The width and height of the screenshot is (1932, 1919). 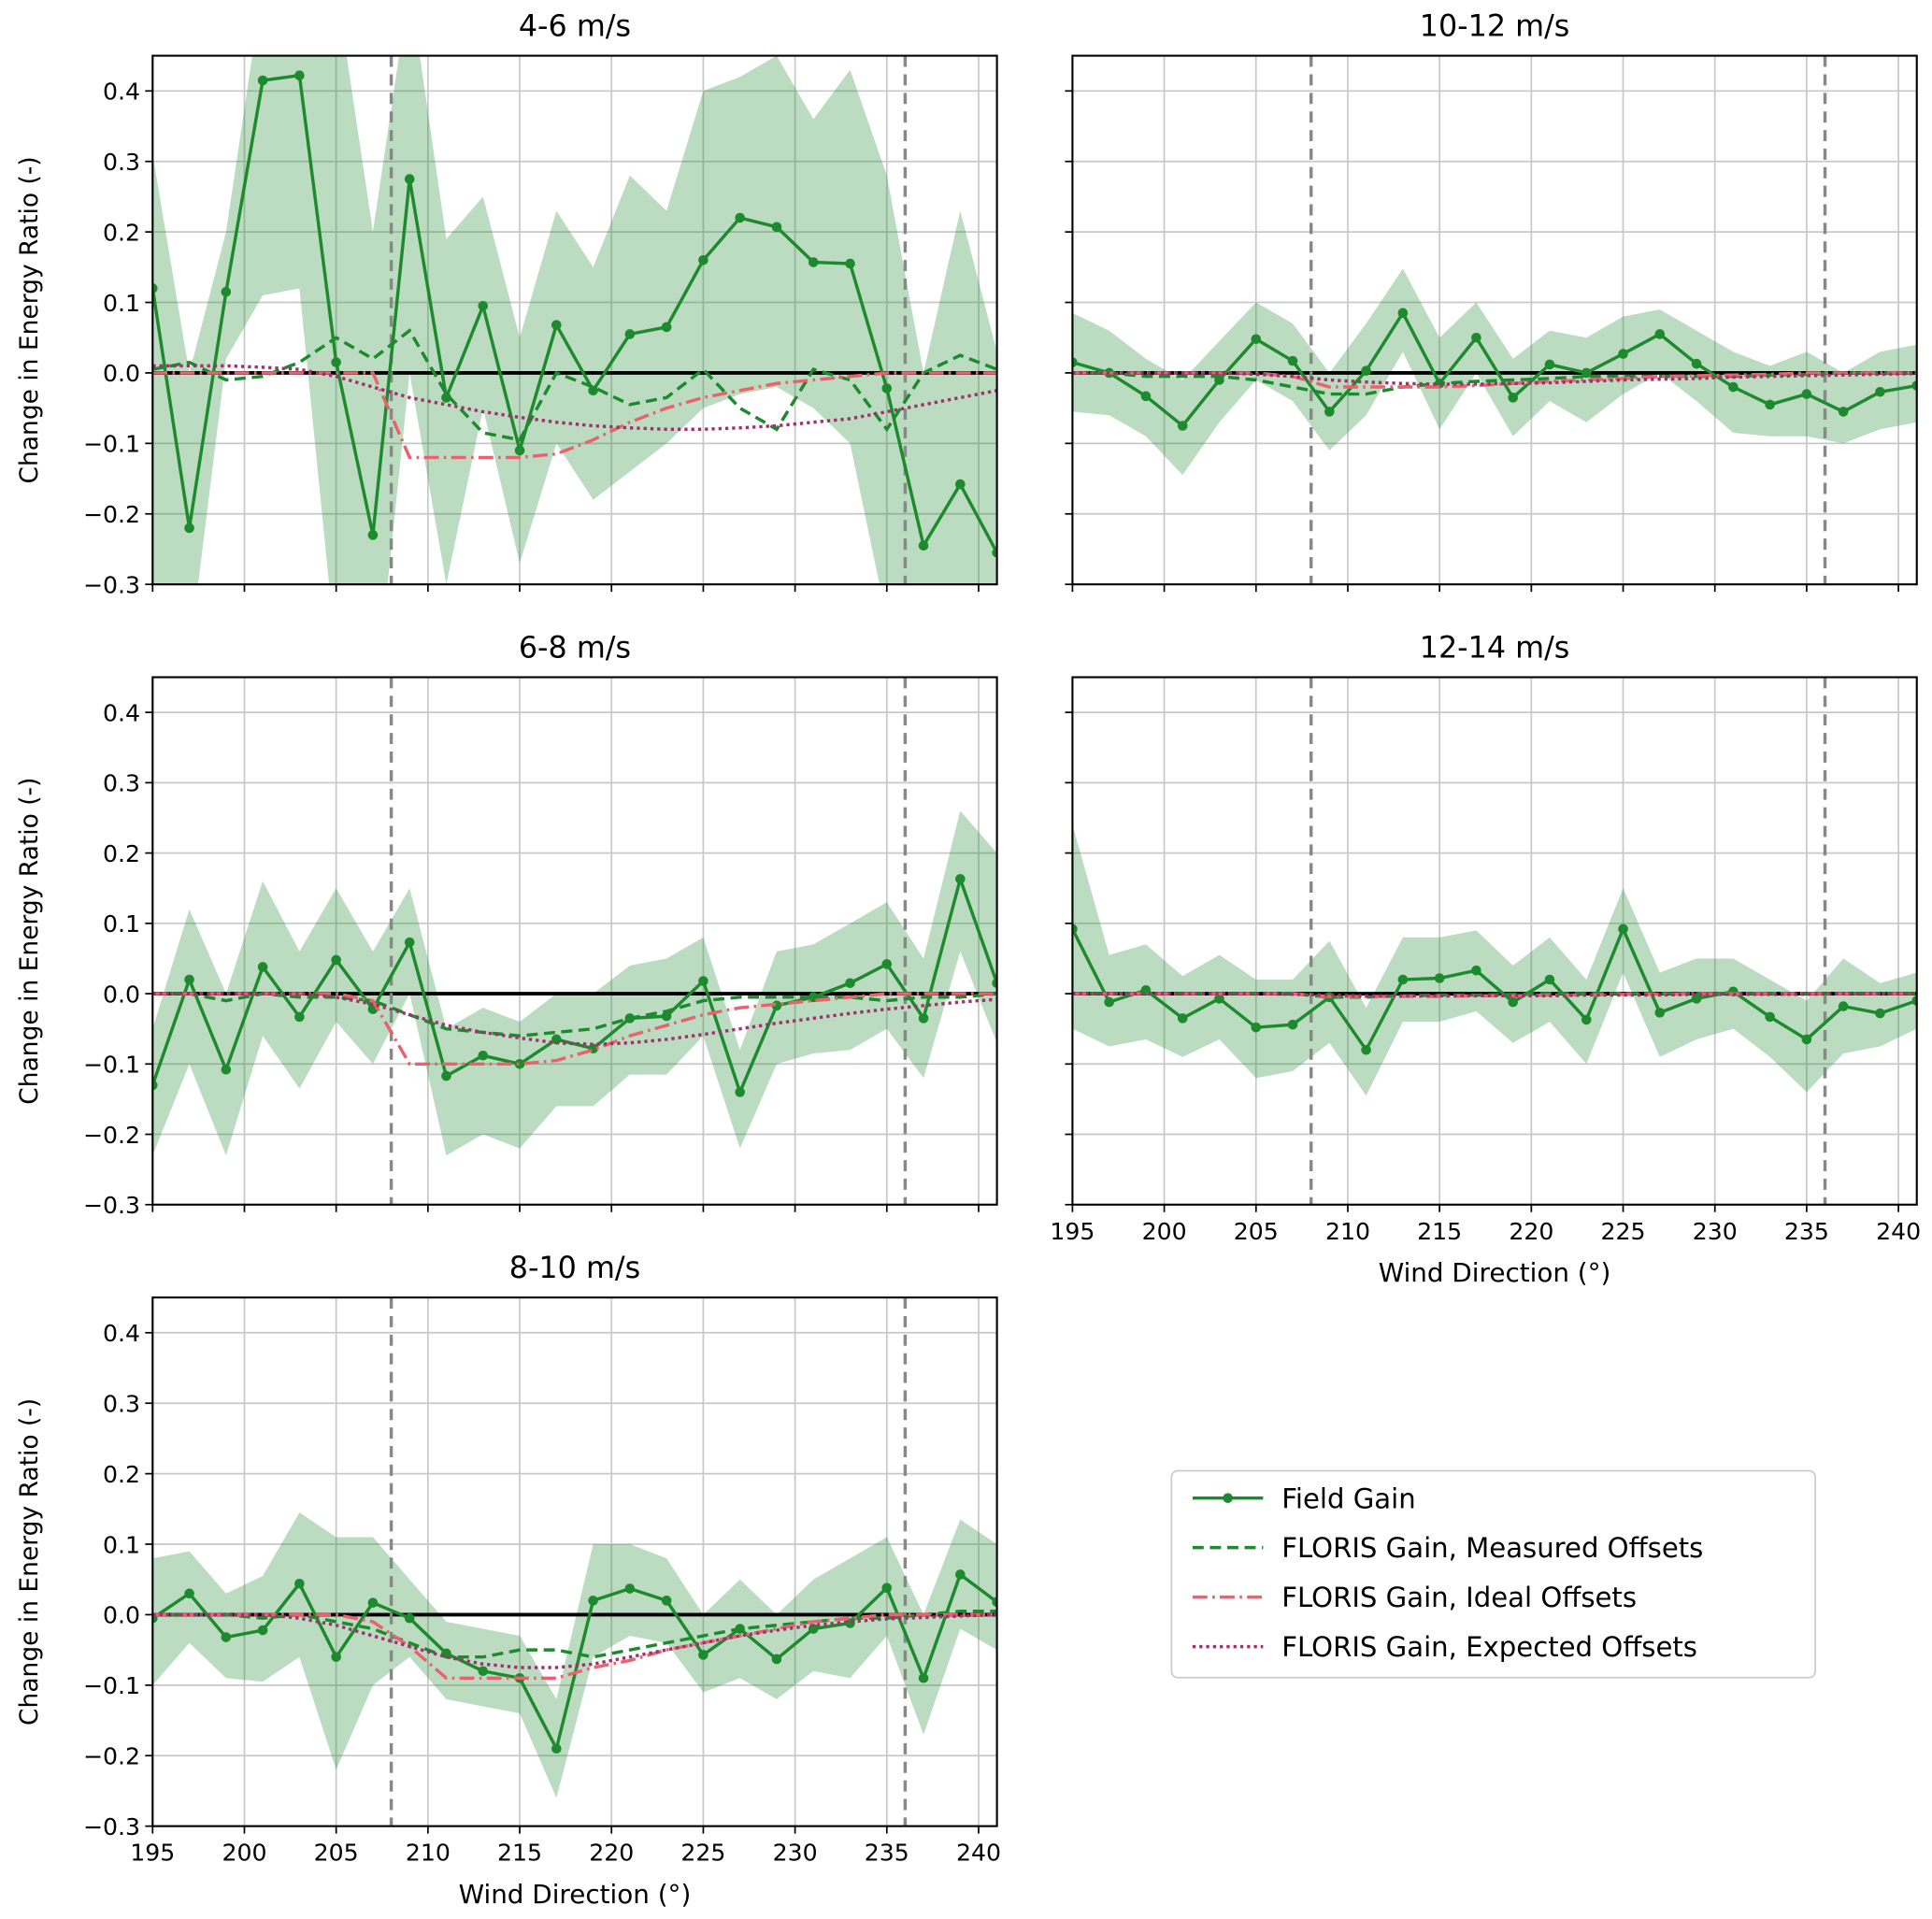 What do you see at coordinates (1806, 1231) in the screenshot?
I see `x-tick-label: 235` at bounding box center [1806, 1231].